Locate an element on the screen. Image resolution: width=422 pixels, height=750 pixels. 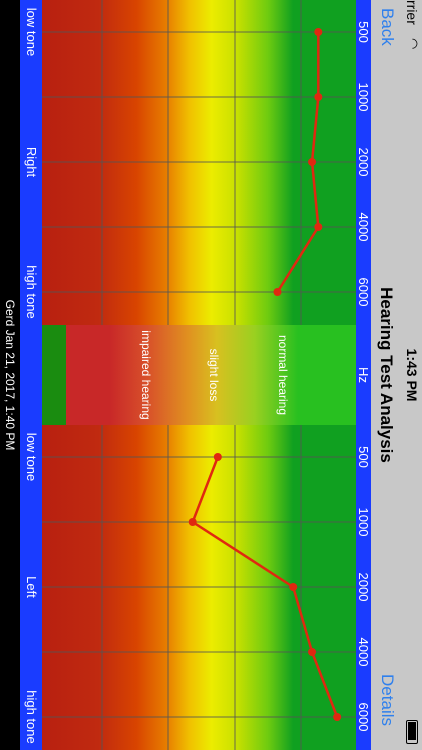
status-bar: rrier ◠ 1:43 PM is located at coordinates (412, 375).